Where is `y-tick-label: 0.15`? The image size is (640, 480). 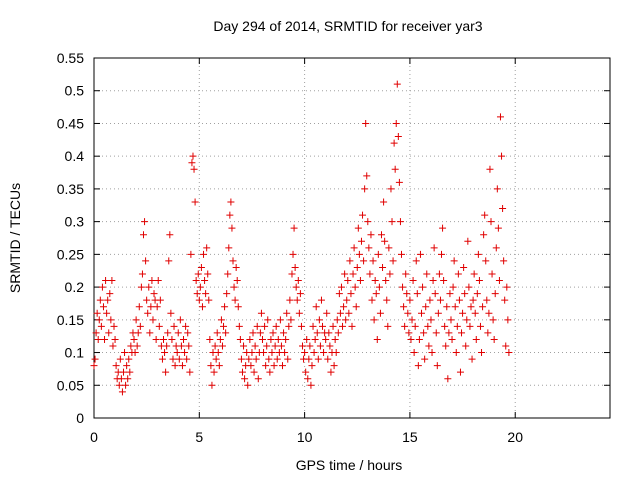 y-tick-label: 0.15 is located at coordinates (70, 320).